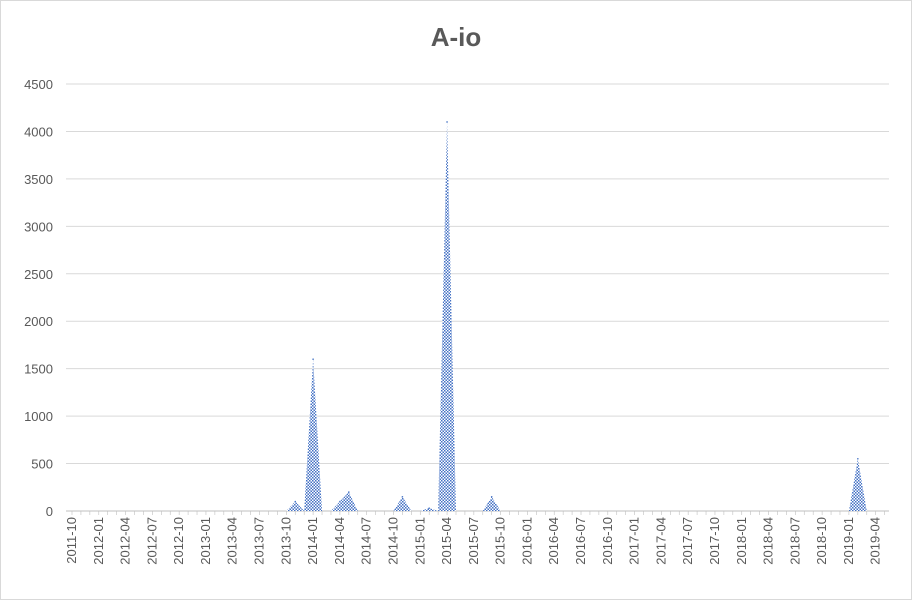 The image size is (912, 600). I want to click on x-tick-label: 2016-10, so click(607, 541).